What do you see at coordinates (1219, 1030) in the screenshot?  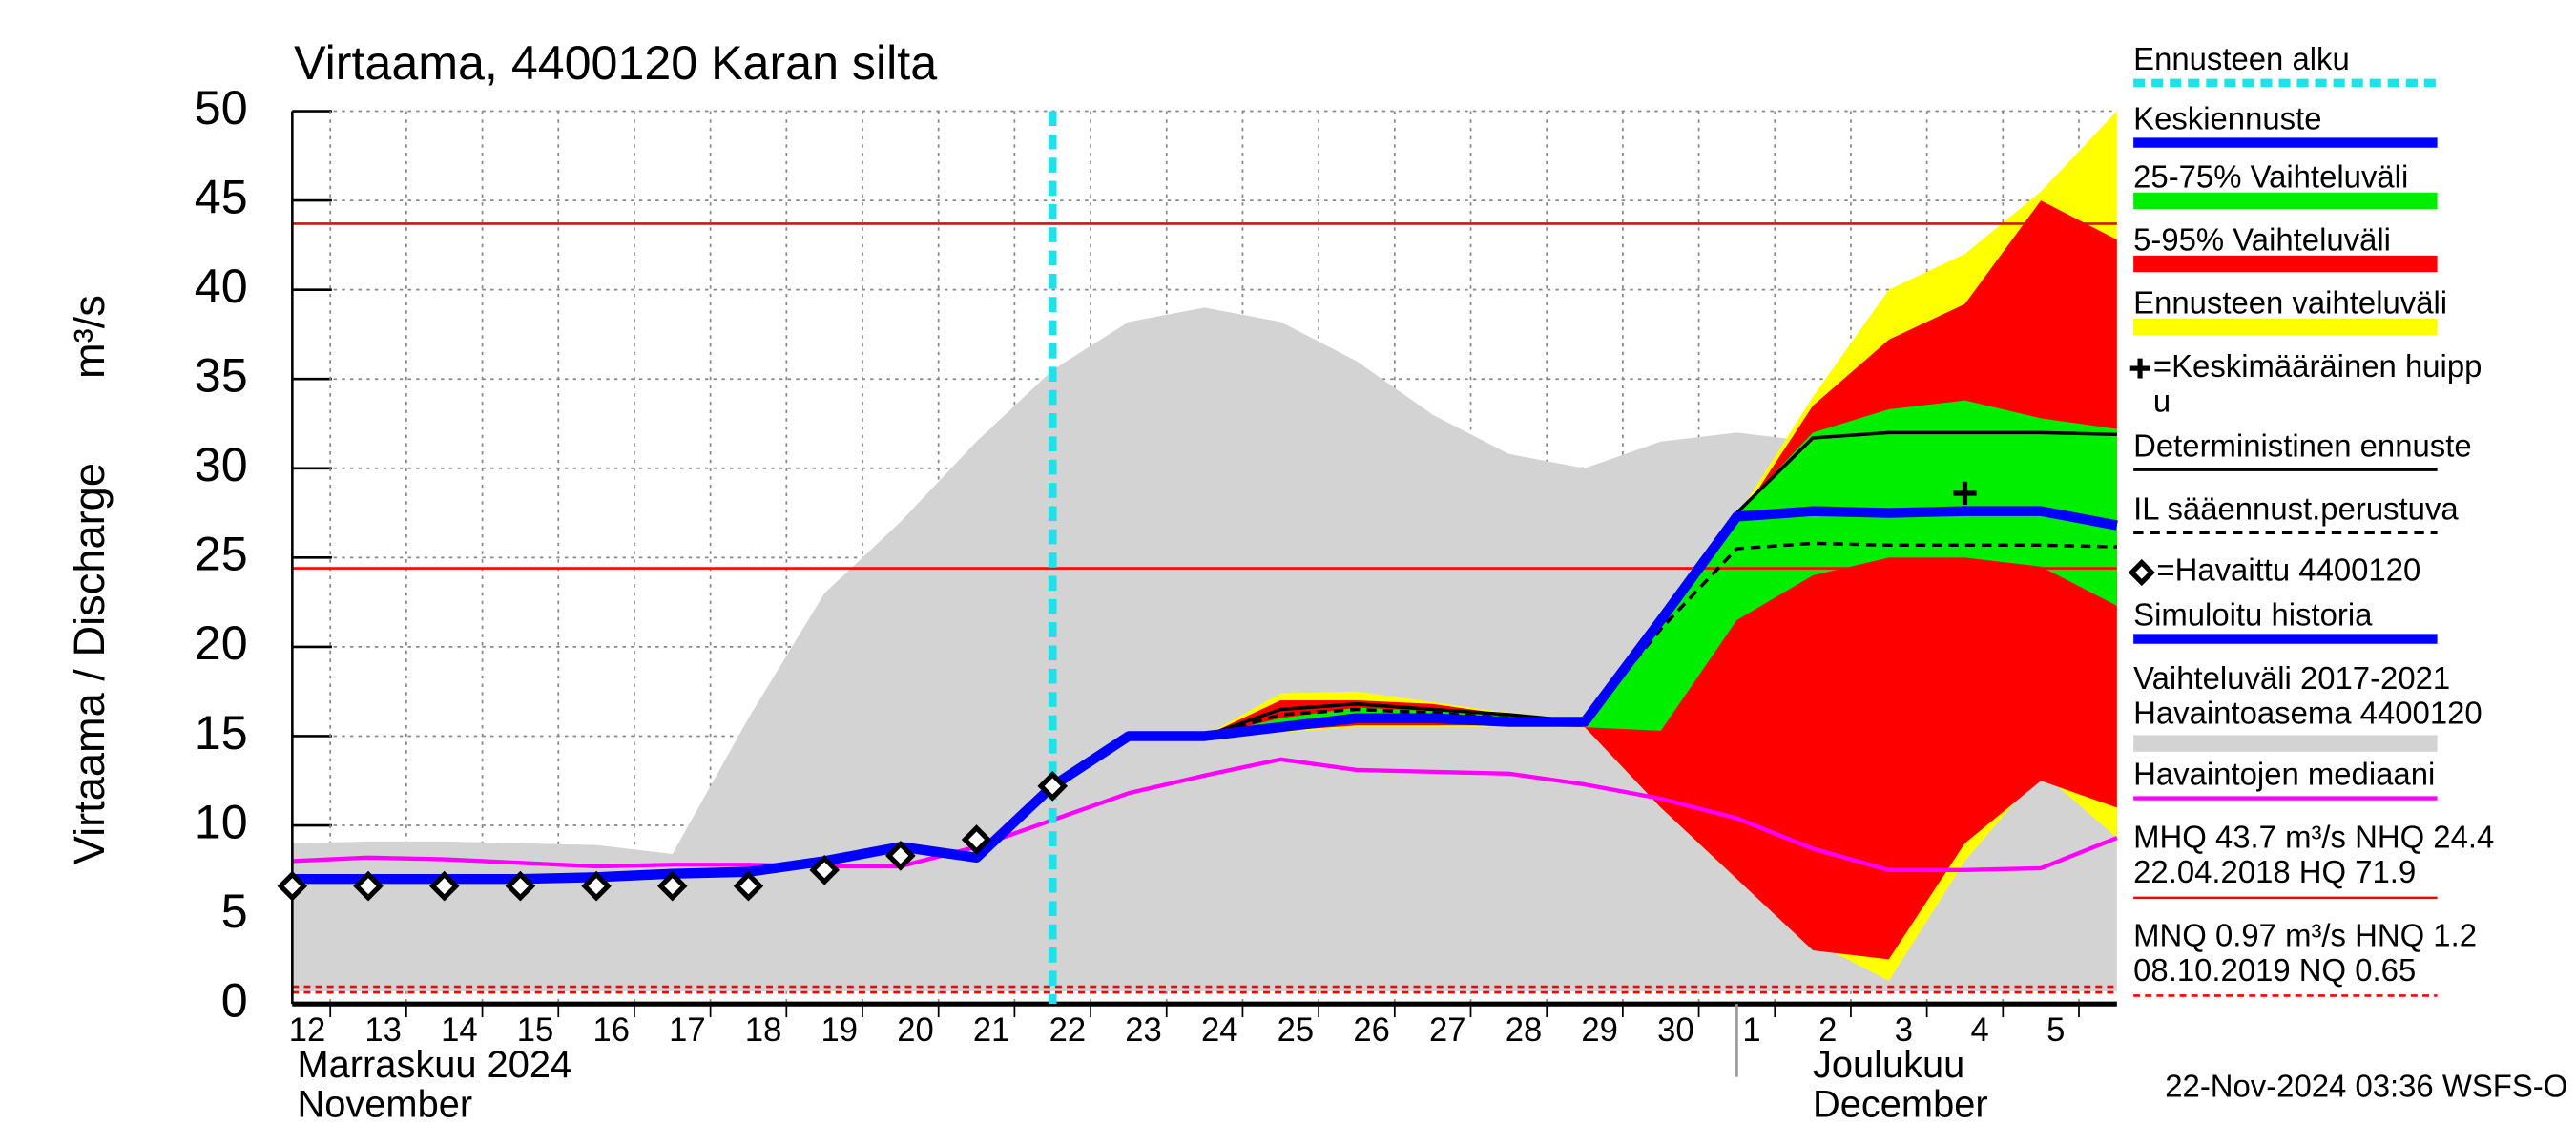 I see `x-tick-label: 24` at bounding box center [1219, 1030].